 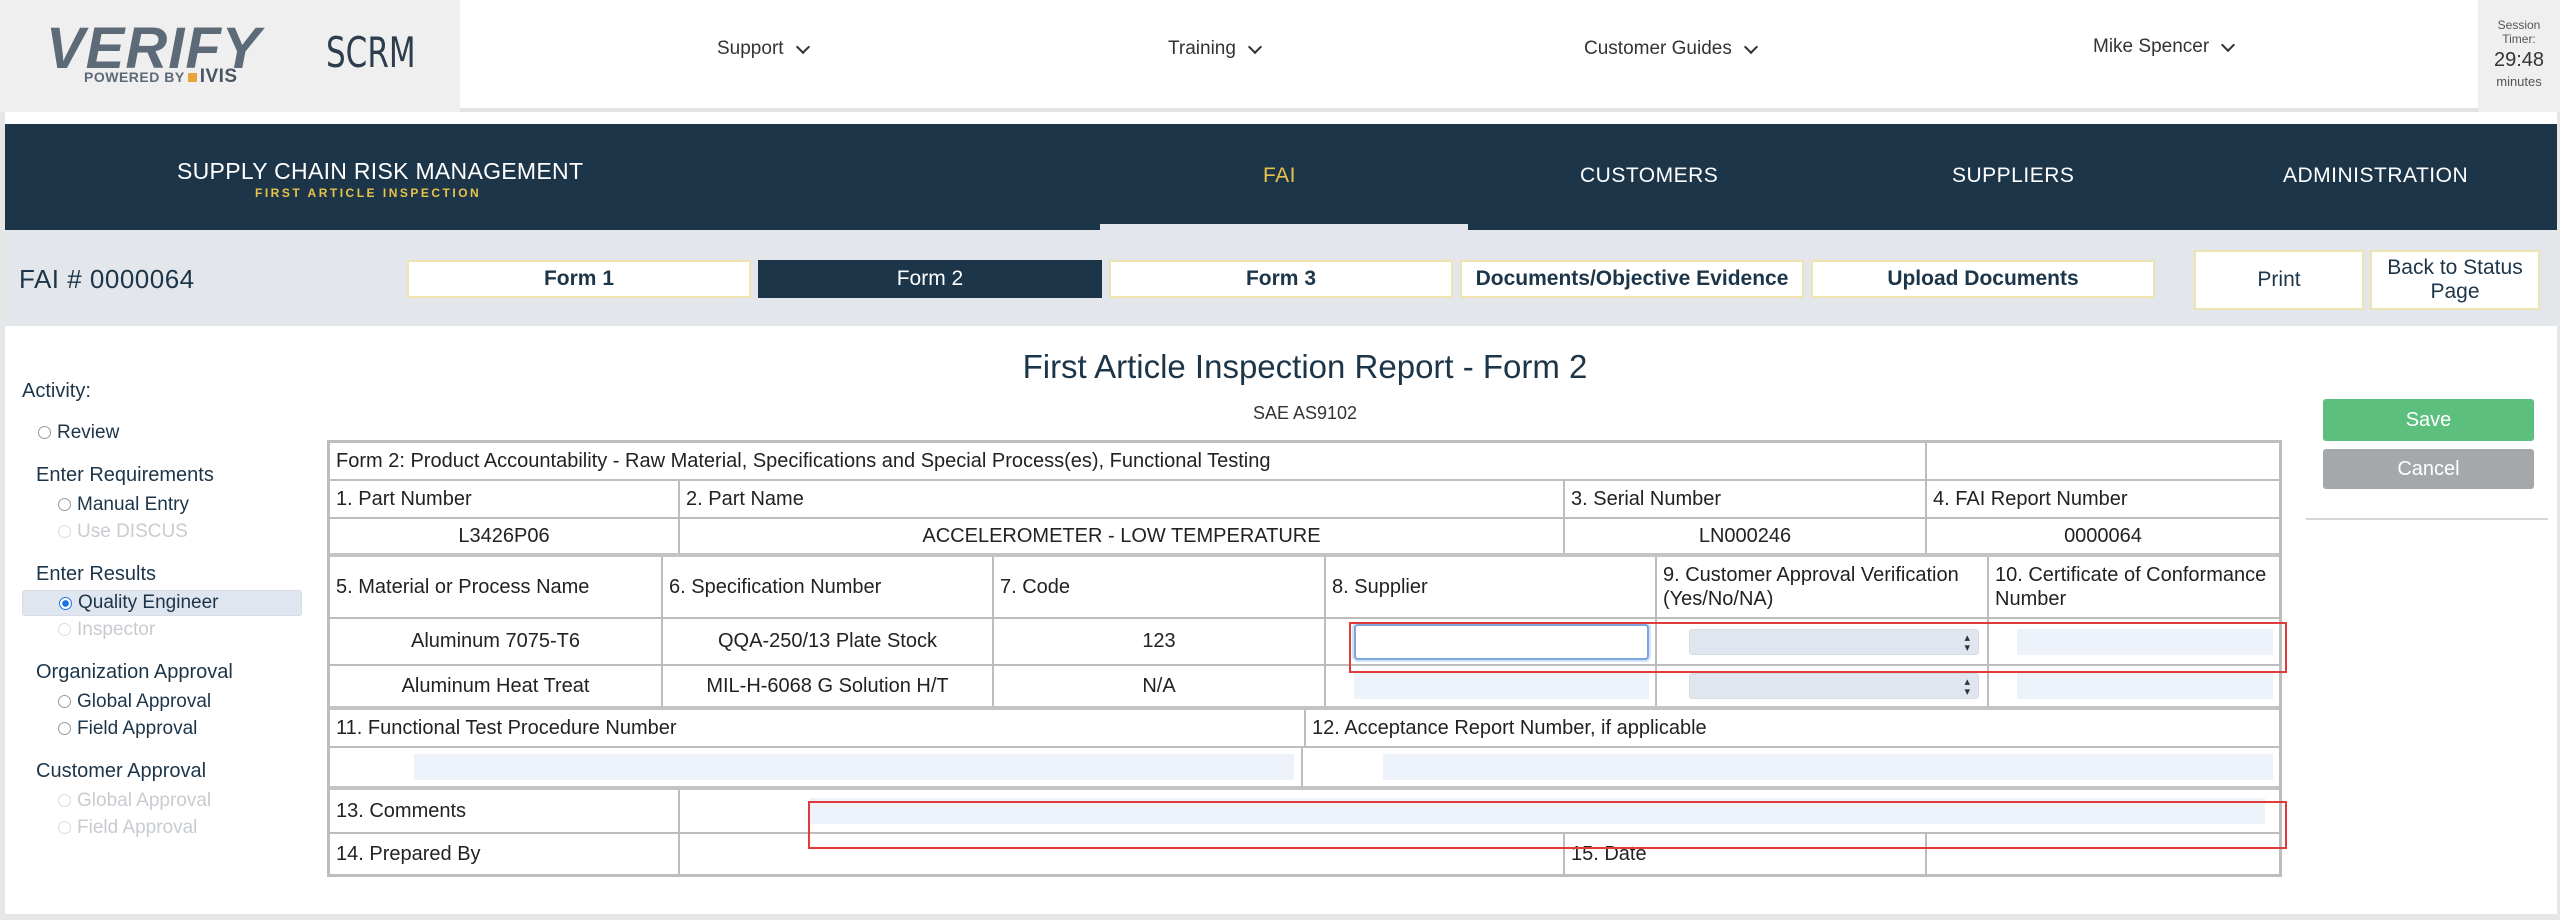 I want to click on part-name-label: 2. Part Name, so click(x=1122, y=499).